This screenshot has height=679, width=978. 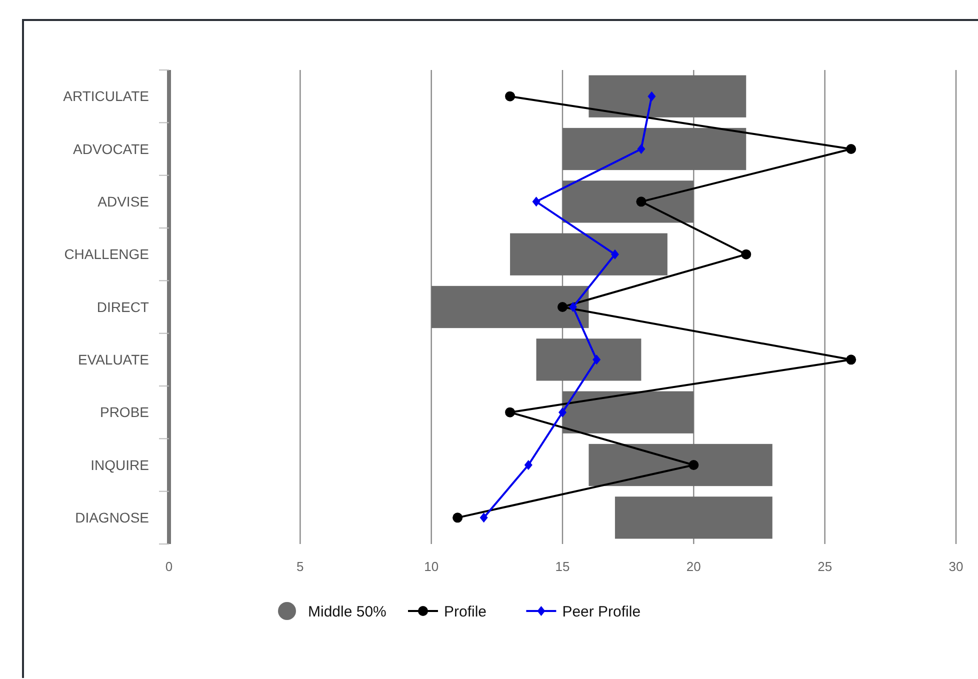 I want to click on x-tick-label: 20, so click(x=693, y=566).